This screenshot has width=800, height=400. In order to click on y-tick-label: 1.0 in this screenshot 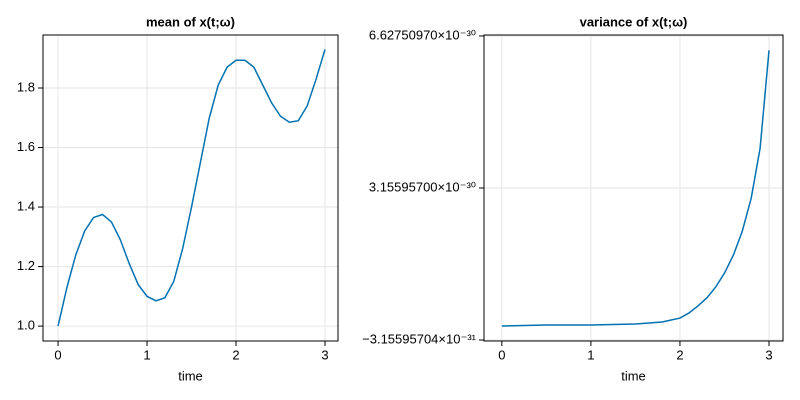, I will do `click(26, 325)`.